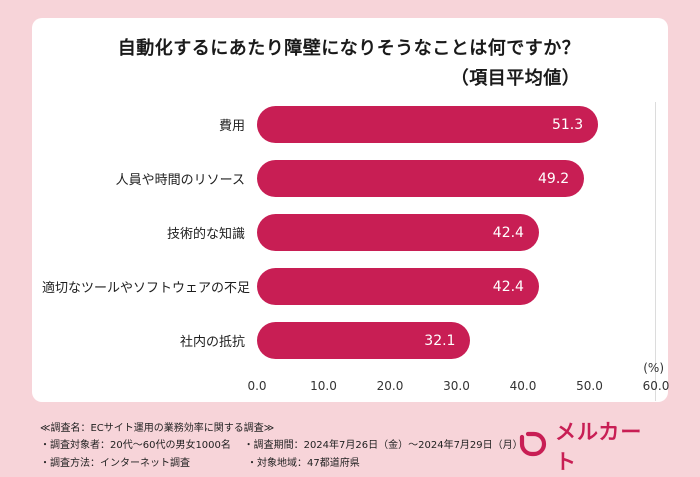 The width and height of the screenshot is (700, 477). I want to click on x-axis: (%) 0.0 10.0 20.0 30.0 40.0 50.0 60.0, so click(355, 380).